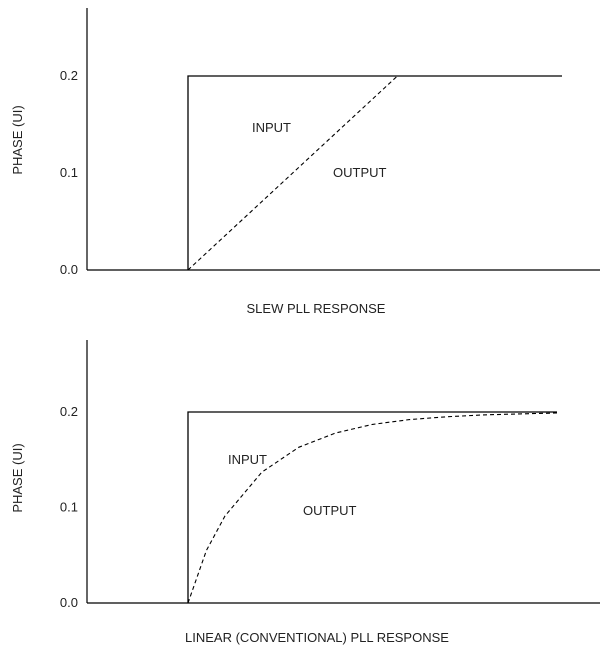  I want to click on chart-title: SLEW PLL RESPONSE, so click(316, 308).